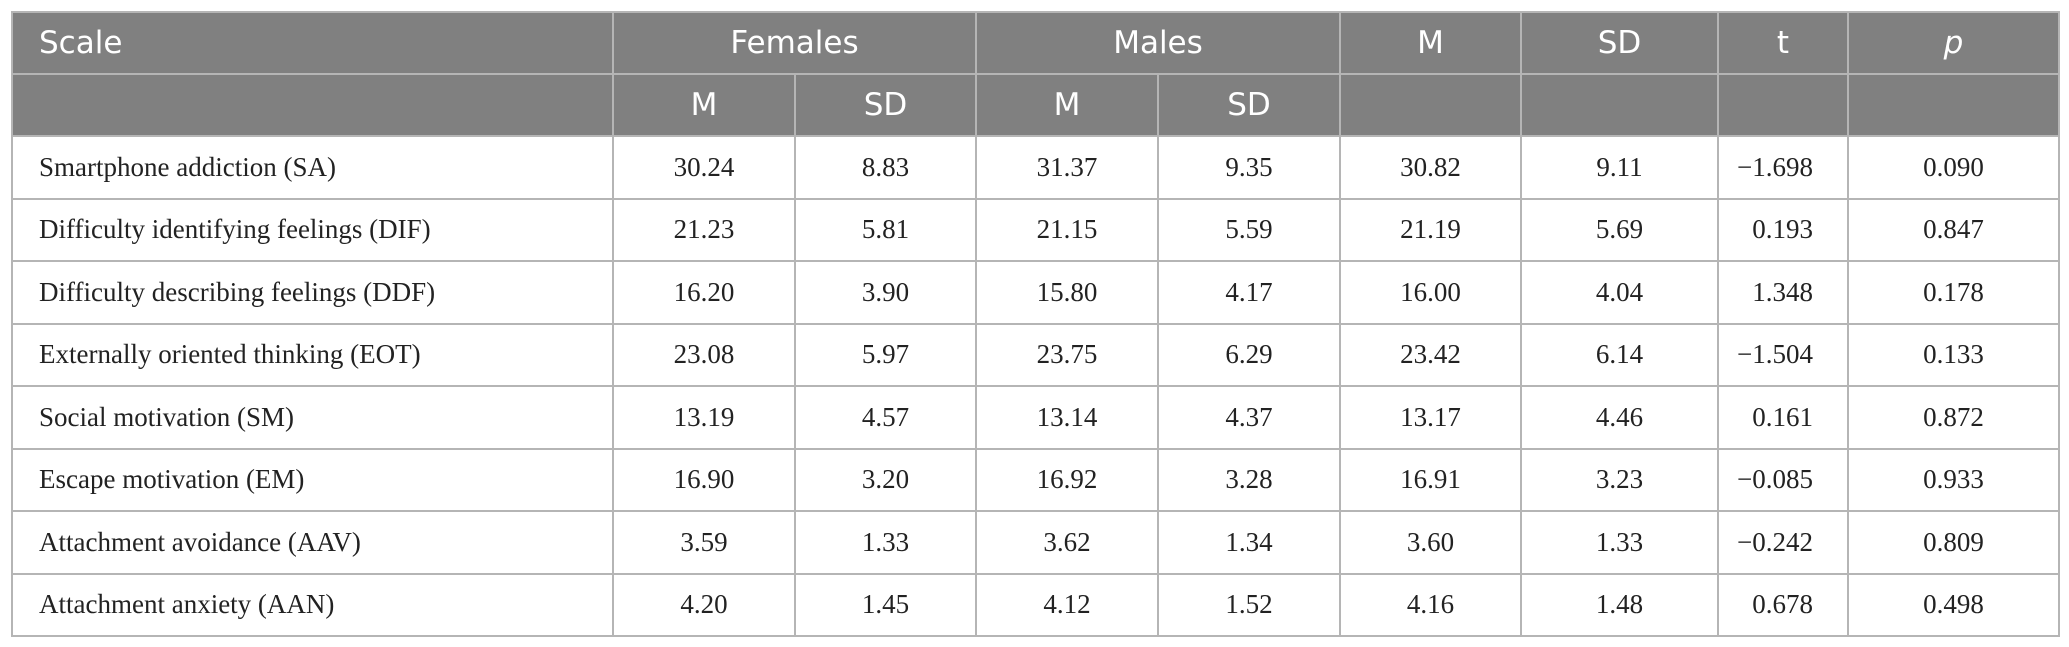  Describe the element at coordinates (1783, 105) in the screenshot. I see `header-t-empty` at that location.